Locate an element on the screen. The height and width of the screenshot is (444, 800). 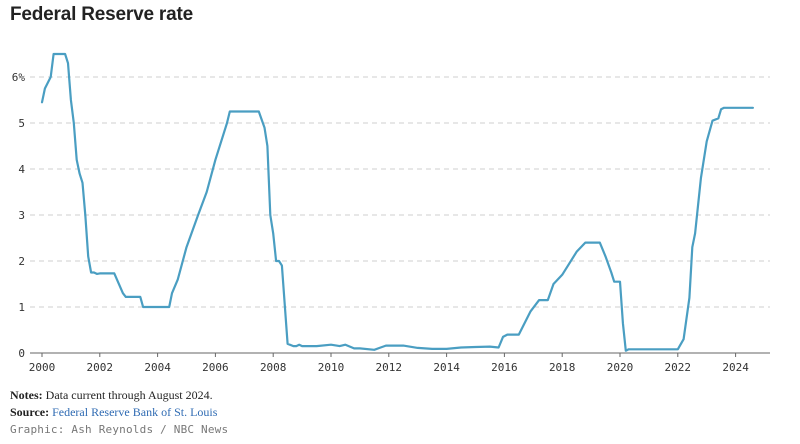
x-tick-label: 2022 is located at coordinates (678, 367).